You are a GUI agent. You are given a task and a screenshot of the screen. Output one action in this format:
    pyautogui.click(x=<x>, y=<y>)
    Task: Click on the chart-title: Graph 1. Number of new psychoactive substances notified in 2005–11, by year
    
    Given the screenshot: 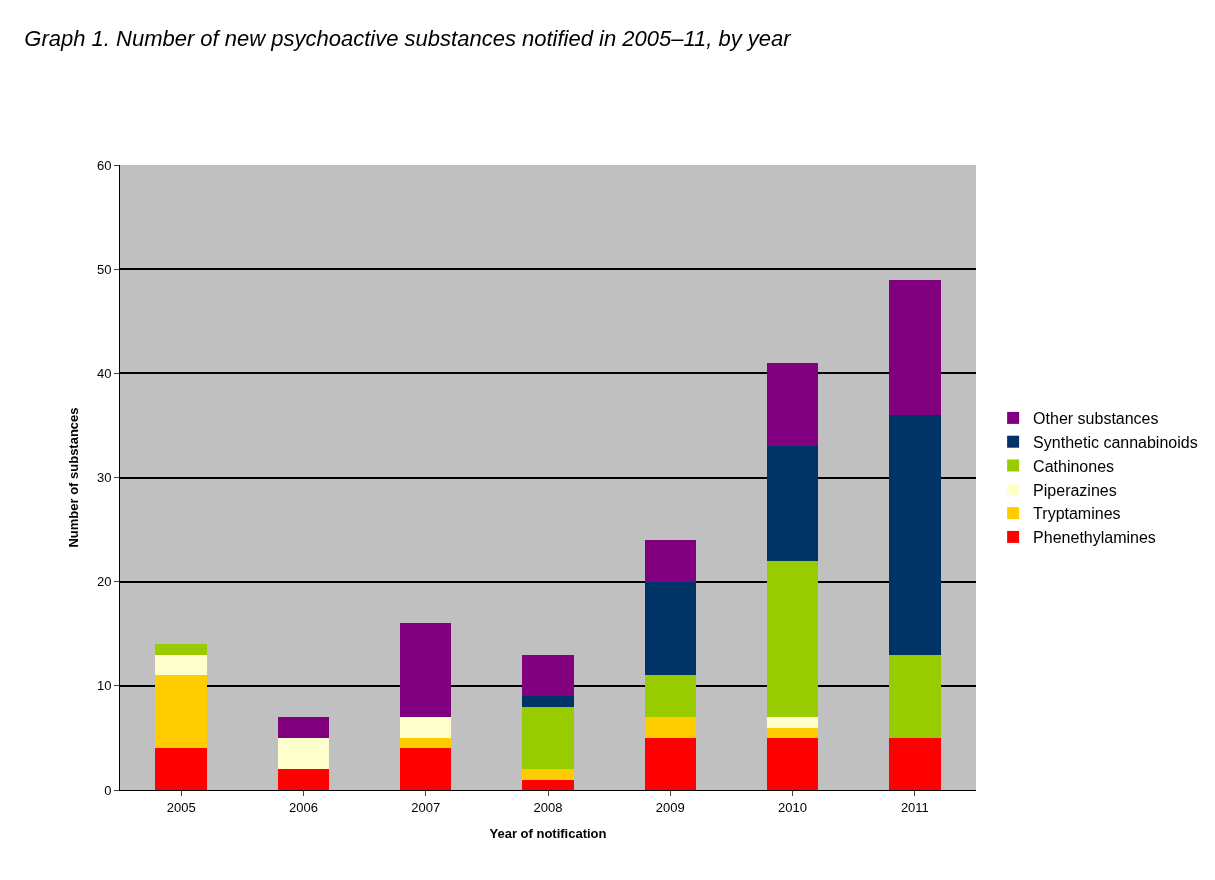 What is the action you would take?
    pyautogui.click(x=408, y=39)
    